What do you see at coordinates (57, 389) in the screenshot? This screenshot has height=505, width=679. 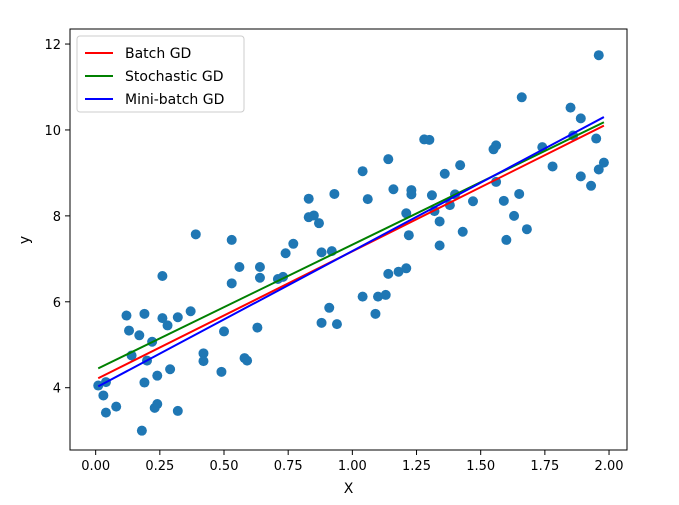 I see `y-tick-label: 4` at bounding box center [57, 389].